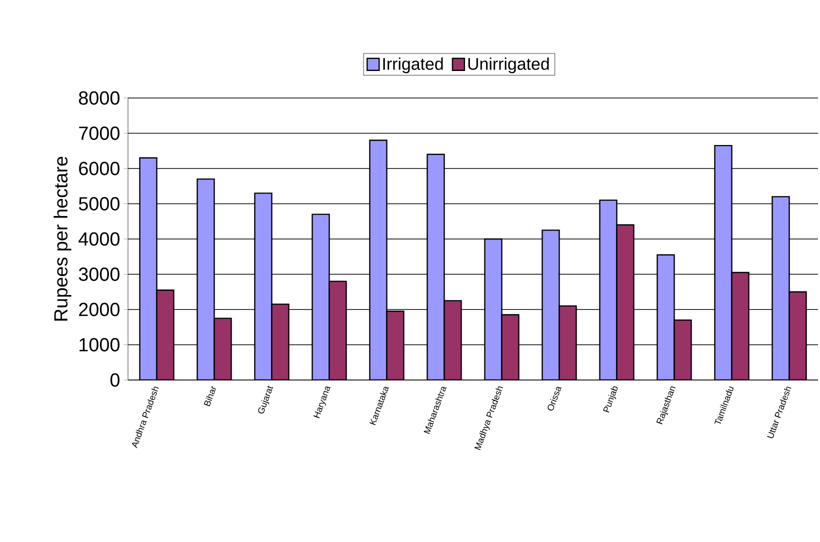  What do you see at coordinates (555, 398) in the screenshot?
I see `x-tick-label: Orissa` at bounding box center [555, 398].